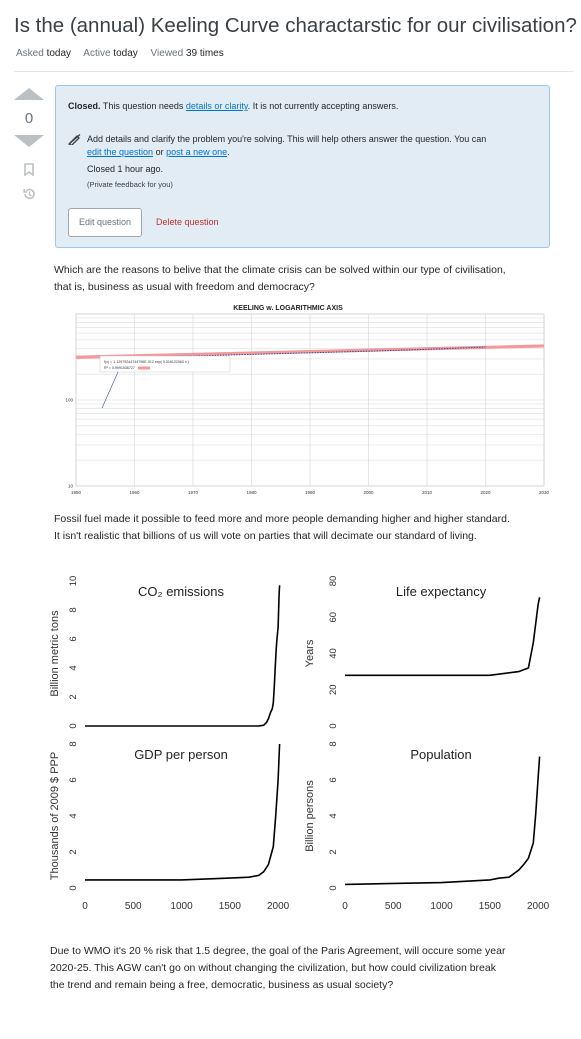 The height and width of the screenshot is (1039, 581). I want to click on y-tick-label: 20, so click(333, 689).